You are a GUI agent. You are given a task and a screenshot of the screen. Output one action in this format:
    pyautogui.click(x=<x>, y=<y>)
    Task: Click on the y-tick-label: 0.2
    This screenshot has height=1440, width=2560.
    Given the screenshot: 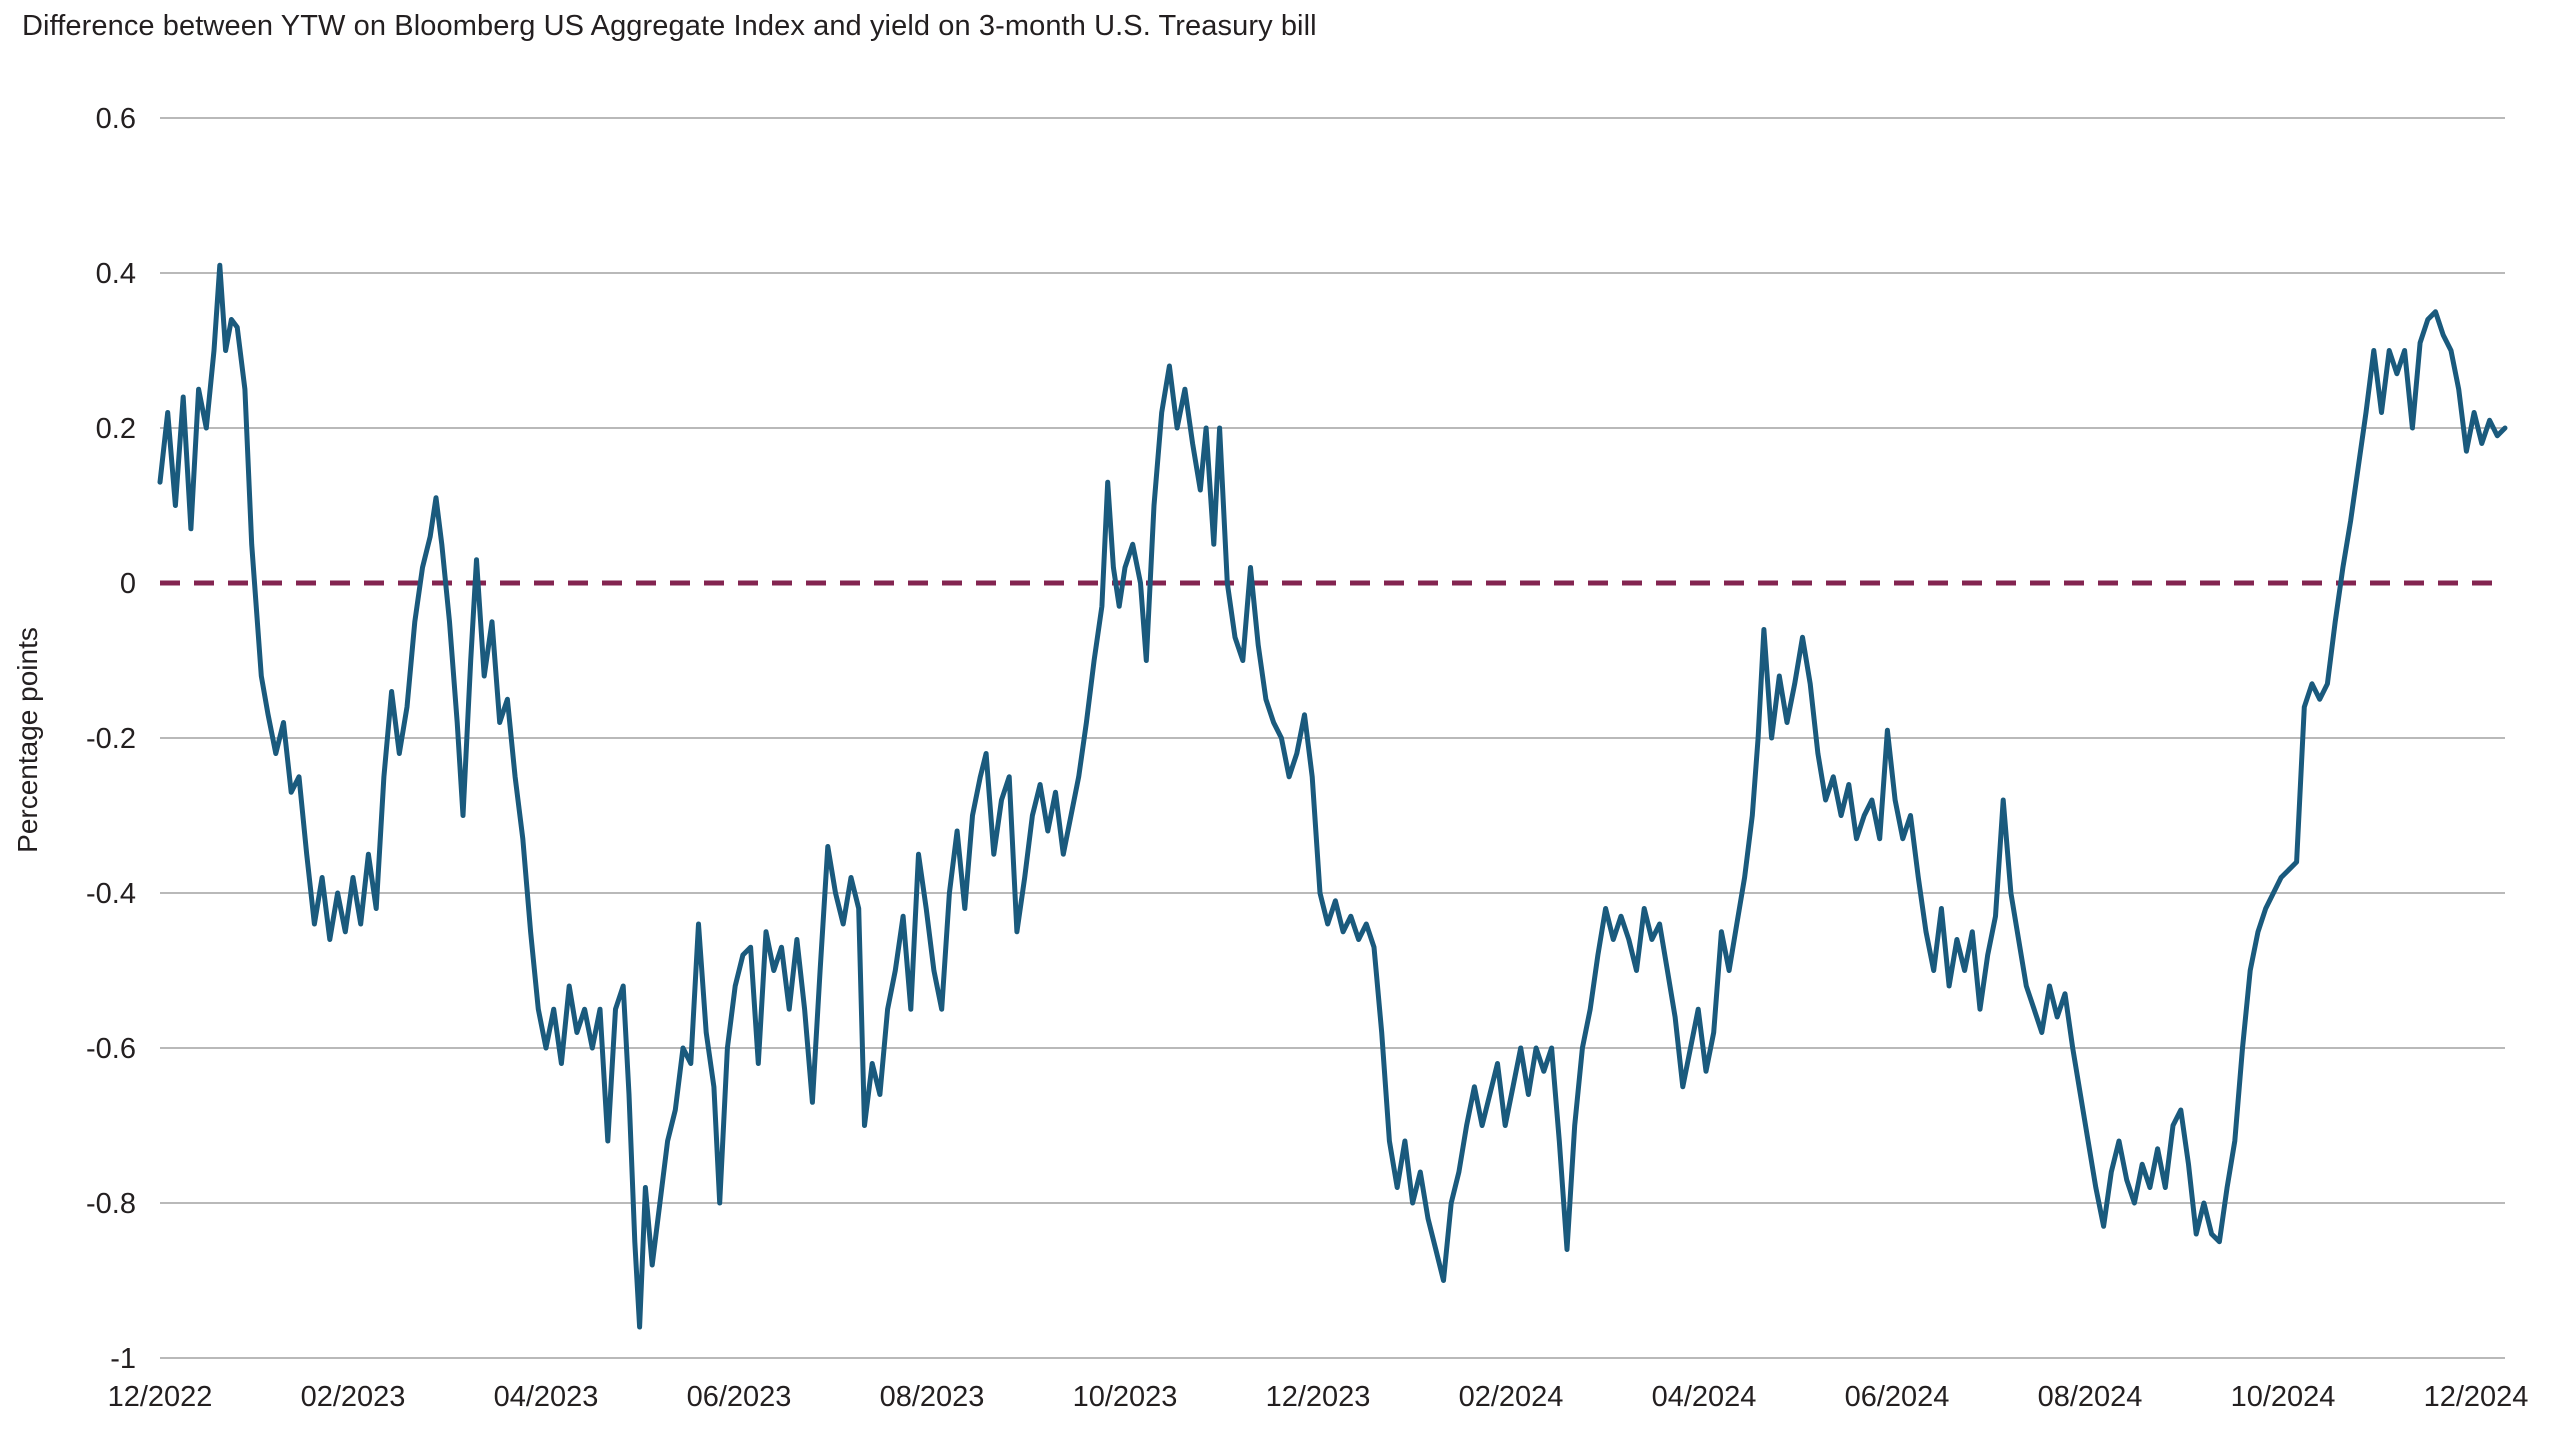 What is the action you would take?
    pyautogui.click(x=116, y=429)
    